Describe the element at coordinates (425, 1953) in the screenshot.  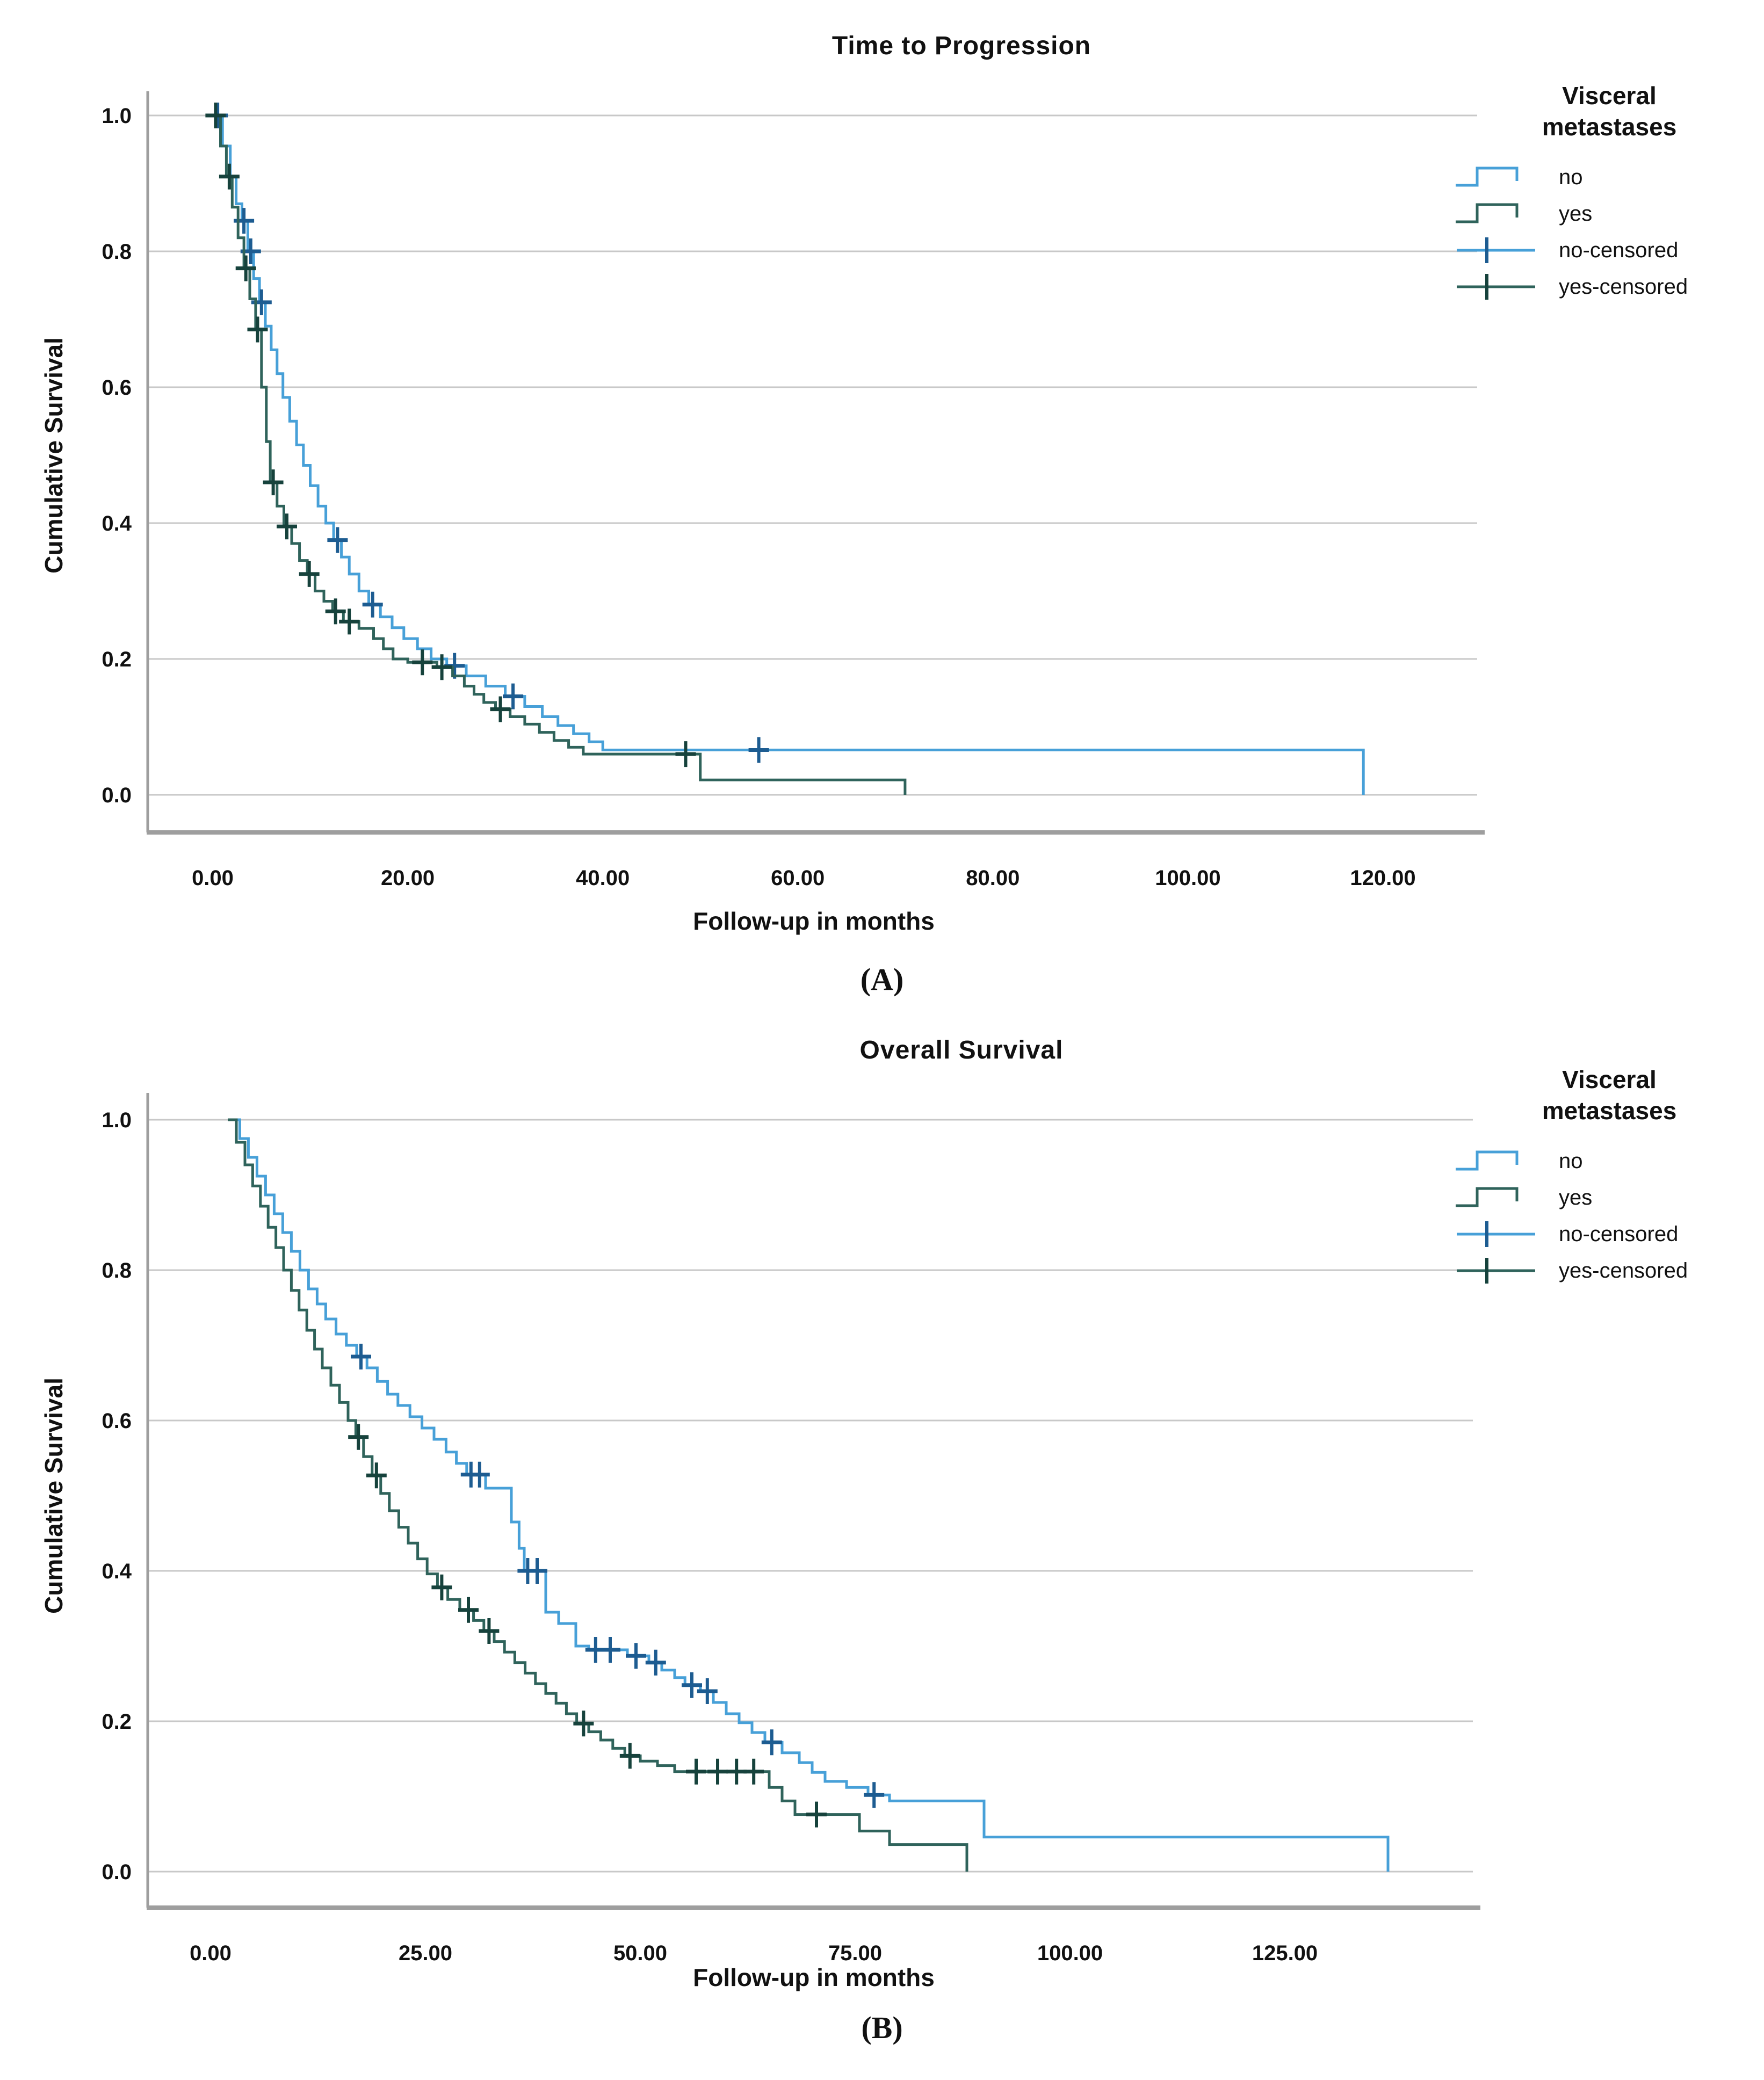
I see `svg-text: 25.00` at that location.